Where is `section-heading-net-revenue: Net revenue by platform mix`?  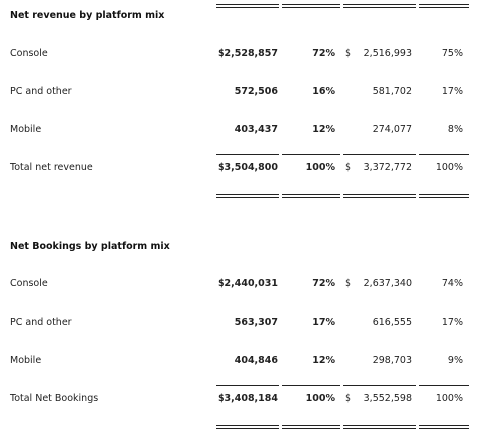
section-heading-net-revenue: Net revenue by platform mix is located at coordinates (87, 15).